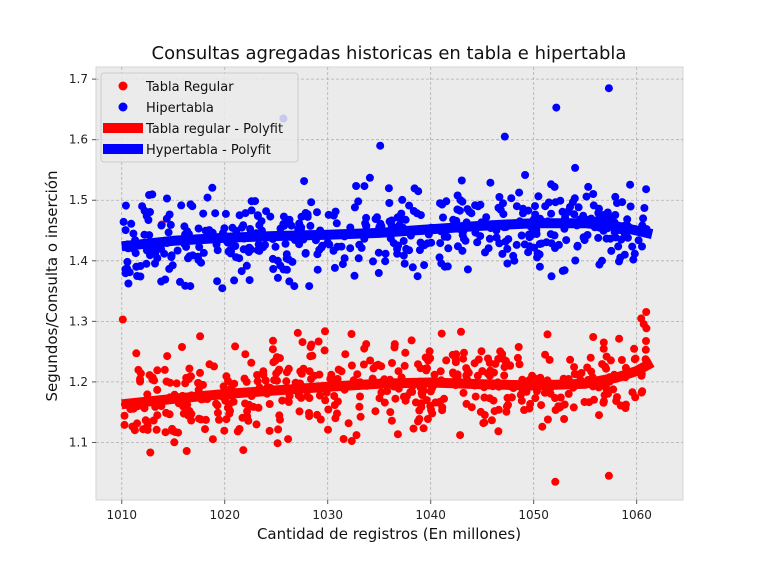 Image resolution: width=758 pixels, height=562 pixels. Describe the element at coordinates (78, 200) in the screenshot. I see `y-tick-label: 1.5` at that location.